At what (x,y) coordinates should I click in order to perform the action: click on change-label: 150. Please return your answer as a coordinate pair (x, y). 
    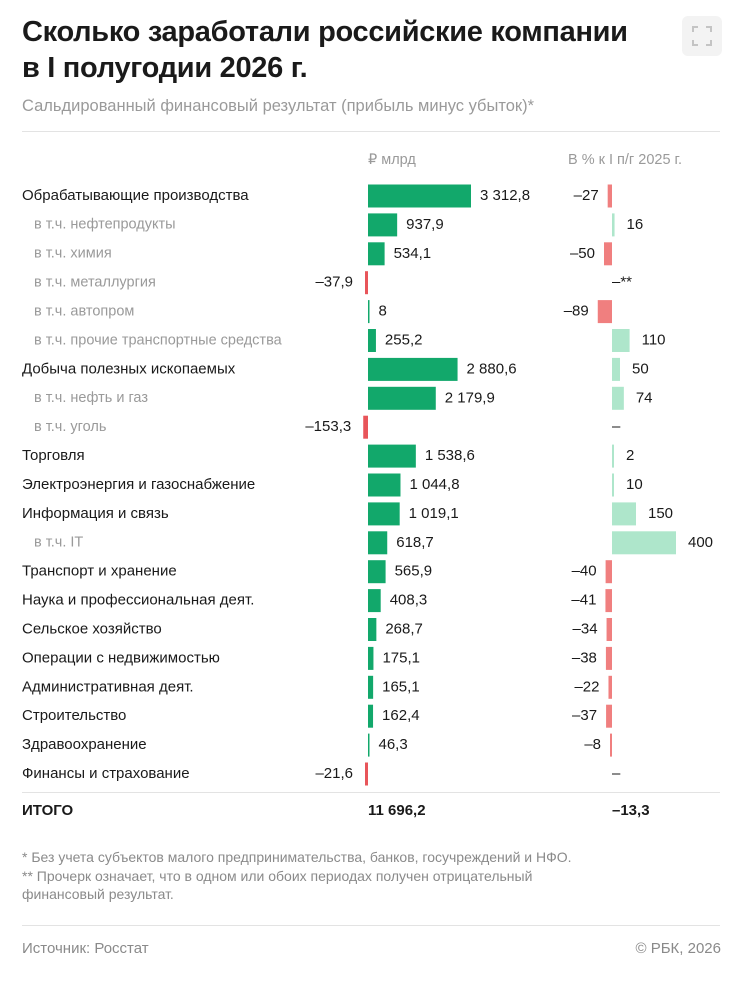
    Looking at the image, I should click on (660, 513).